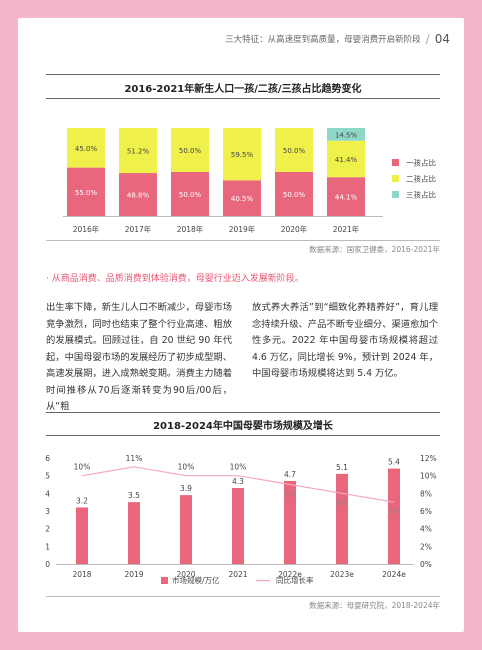 Image resolution: width=482 pixels, height=650 pixels. I want to click on chart2-x-tick-label: 2022e, so click(290, 574).